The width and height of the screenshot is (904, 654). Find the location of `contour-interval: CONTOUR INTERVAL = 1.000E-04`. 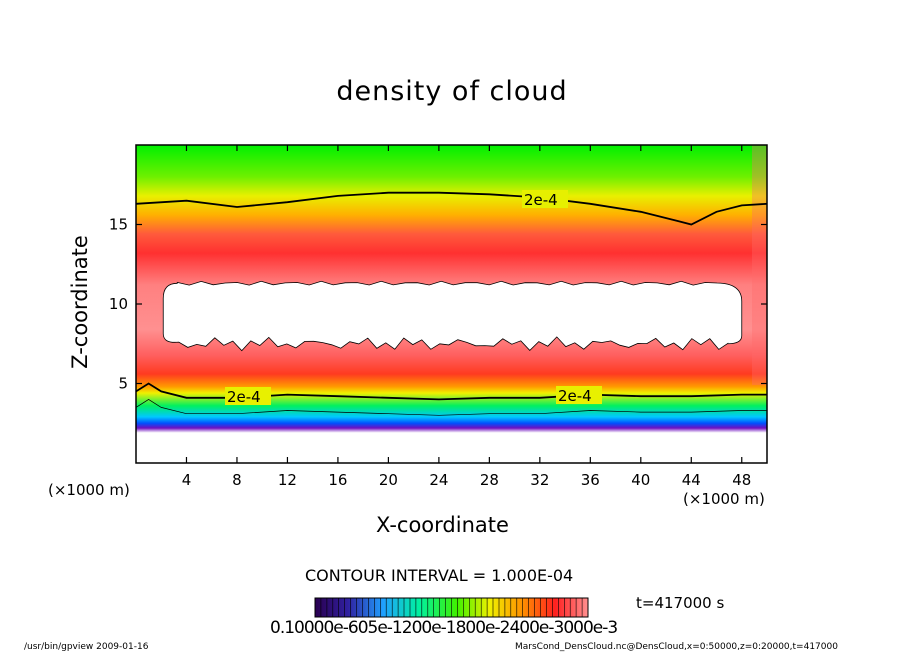

contour-interval: CONTOUR INTERVAL = 1.000E-04 is located at coordinates (439, 575).